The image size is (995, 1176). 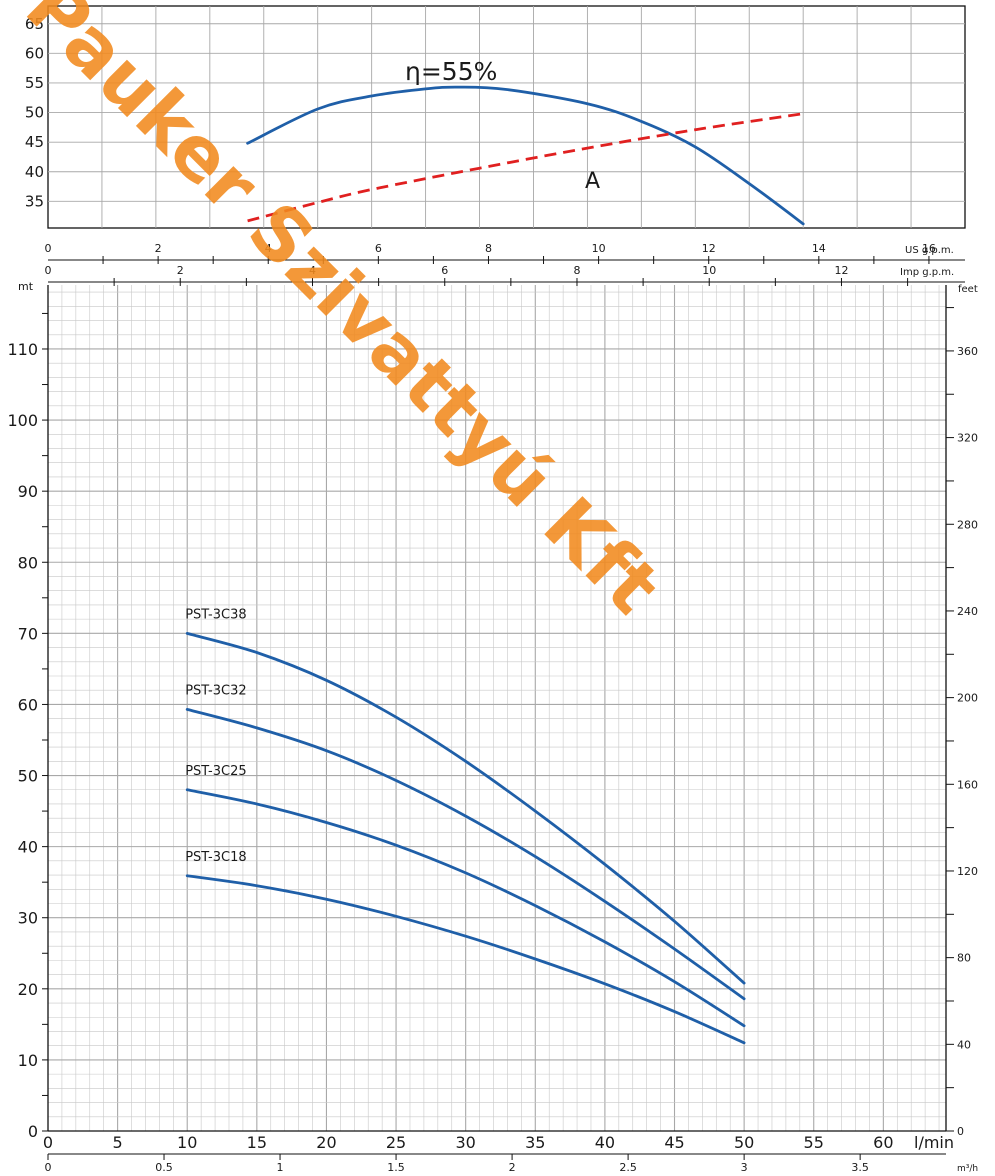 What do you see at coordinates (968, 289) in the screenshot?
I see `right-axis-unit: feet` at bounding box center [968, 289].